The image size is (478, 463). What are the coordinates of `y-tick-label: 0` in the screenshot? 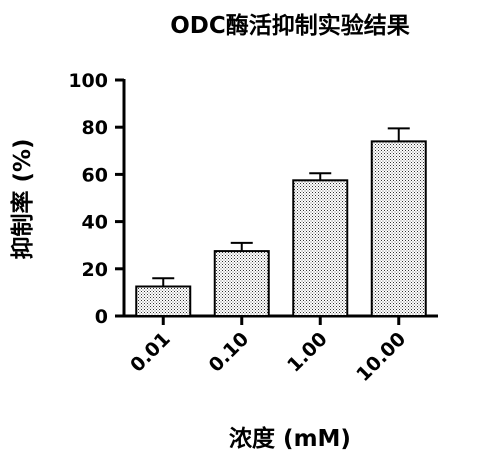 It's located at (101, 317).